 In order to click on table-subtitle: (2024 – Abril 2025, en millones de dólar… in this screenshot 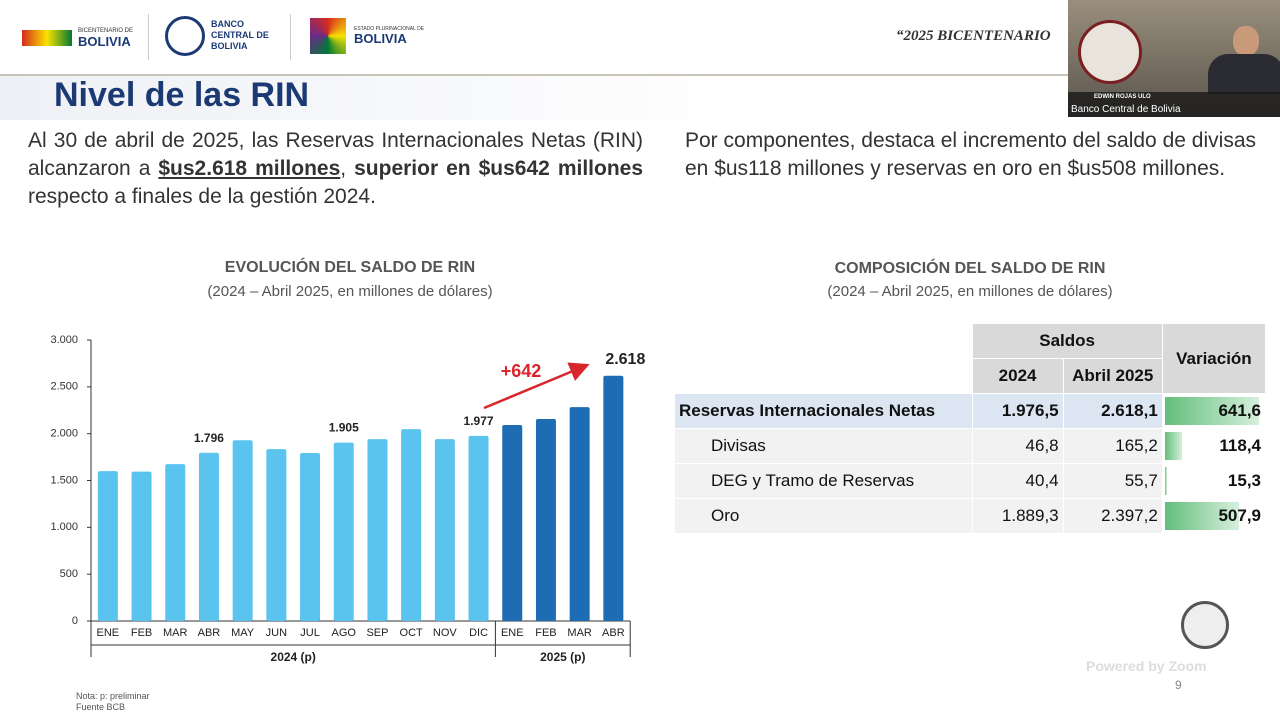, I will do `click(970, 291)`.